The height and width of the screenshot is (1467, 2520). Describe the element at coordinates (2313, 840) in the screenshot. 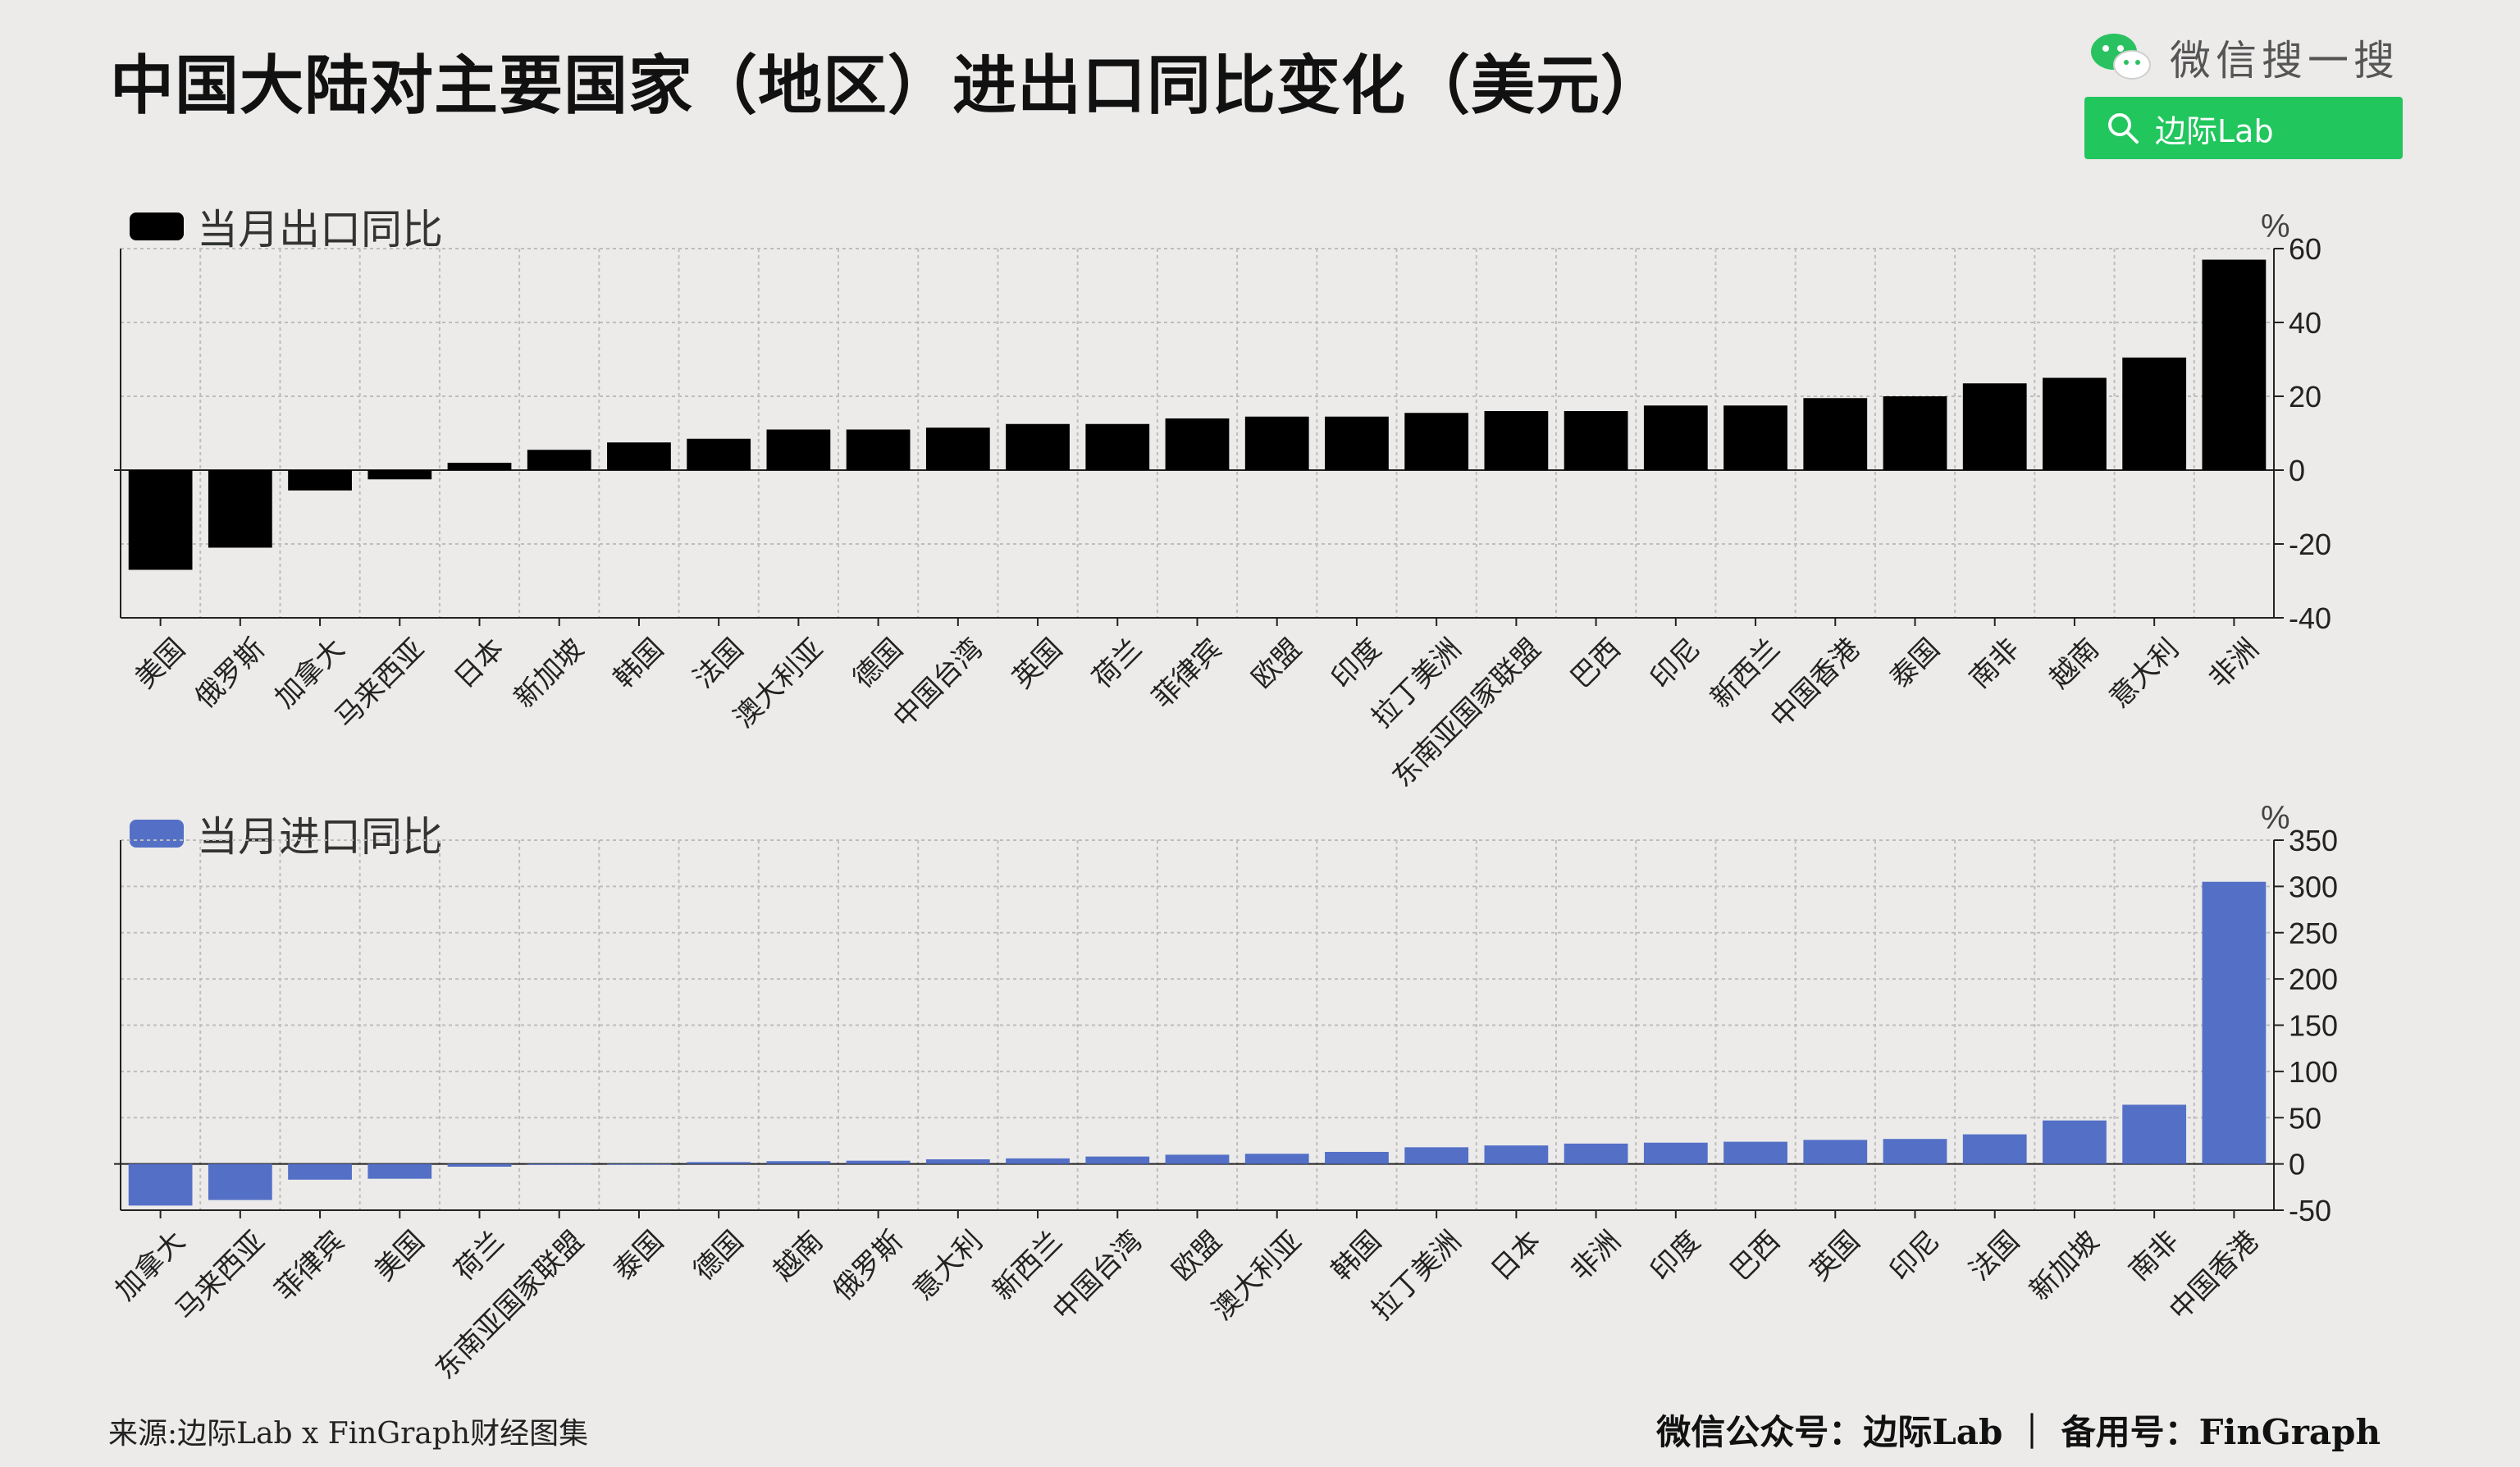

I see `import-ytick-label: 350` at that location.